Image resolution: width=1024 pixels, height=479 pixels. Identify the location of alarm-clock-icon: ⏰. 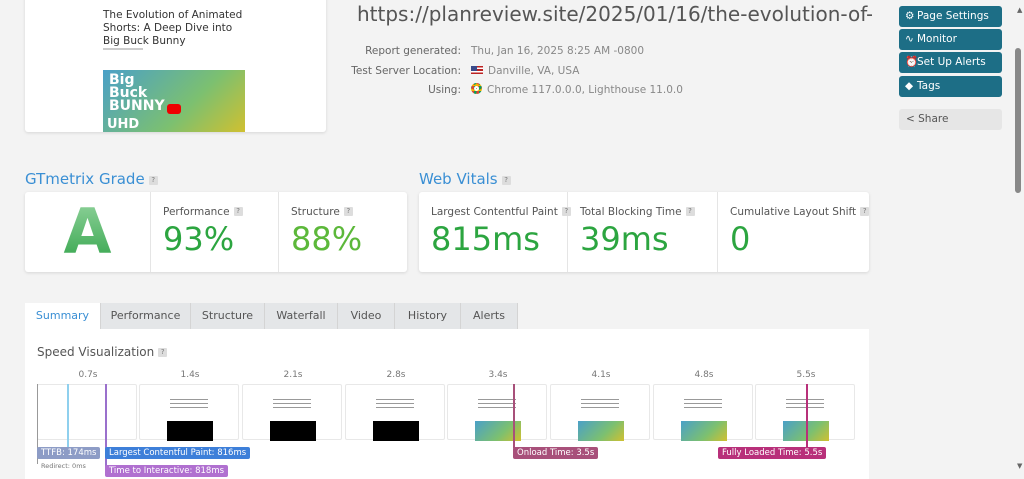
(912, 62).